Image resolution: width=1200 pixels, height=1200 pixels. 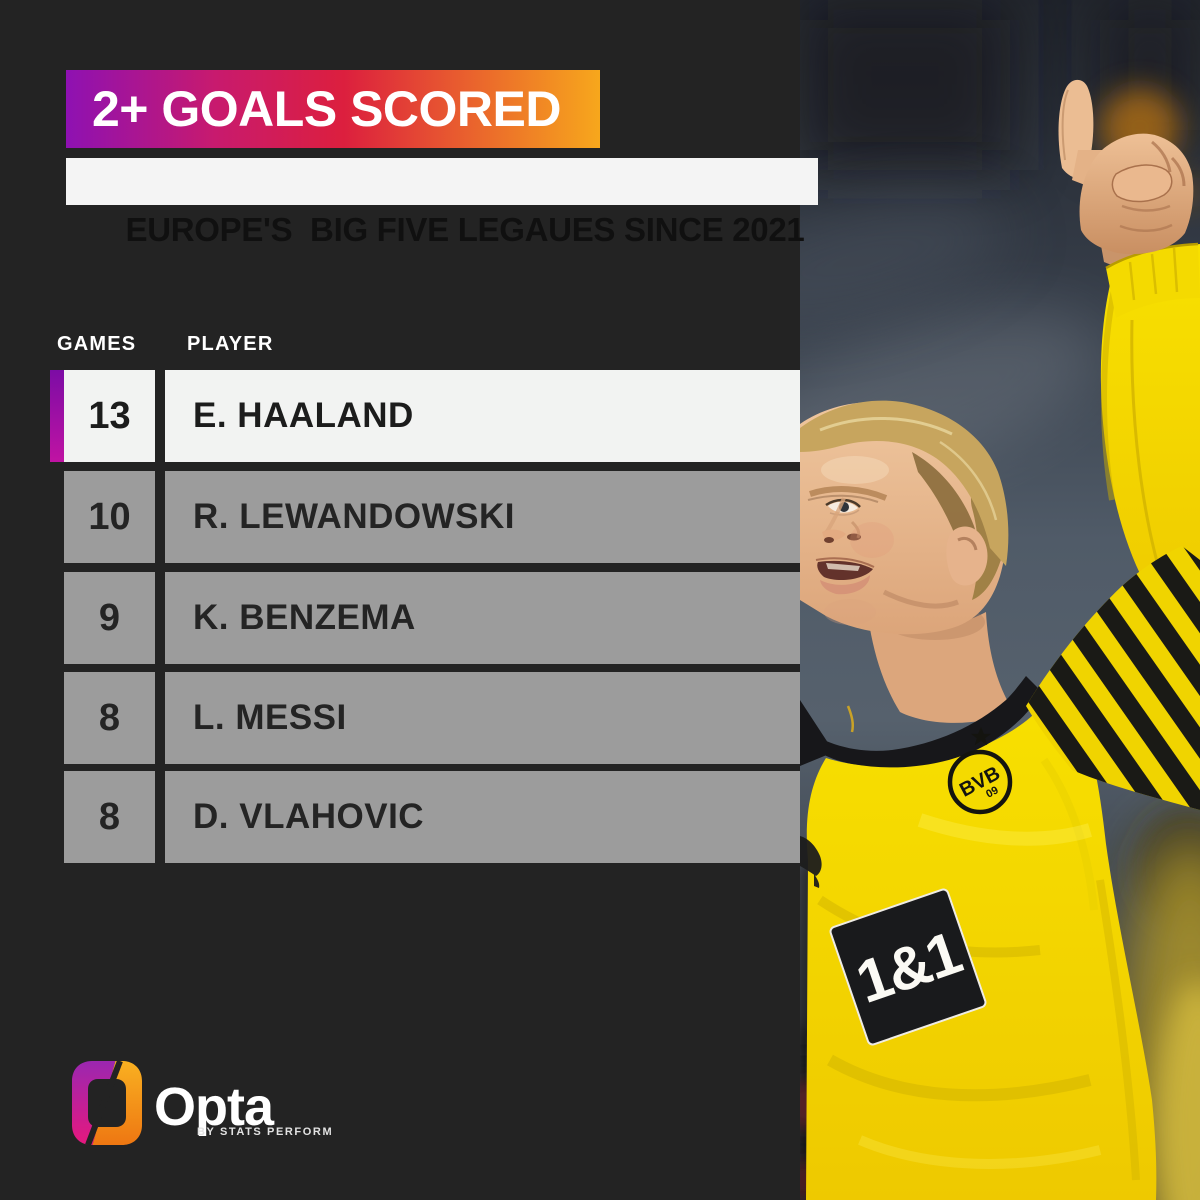 I want to click on games-cell: 10, so click(x=109, y=517).